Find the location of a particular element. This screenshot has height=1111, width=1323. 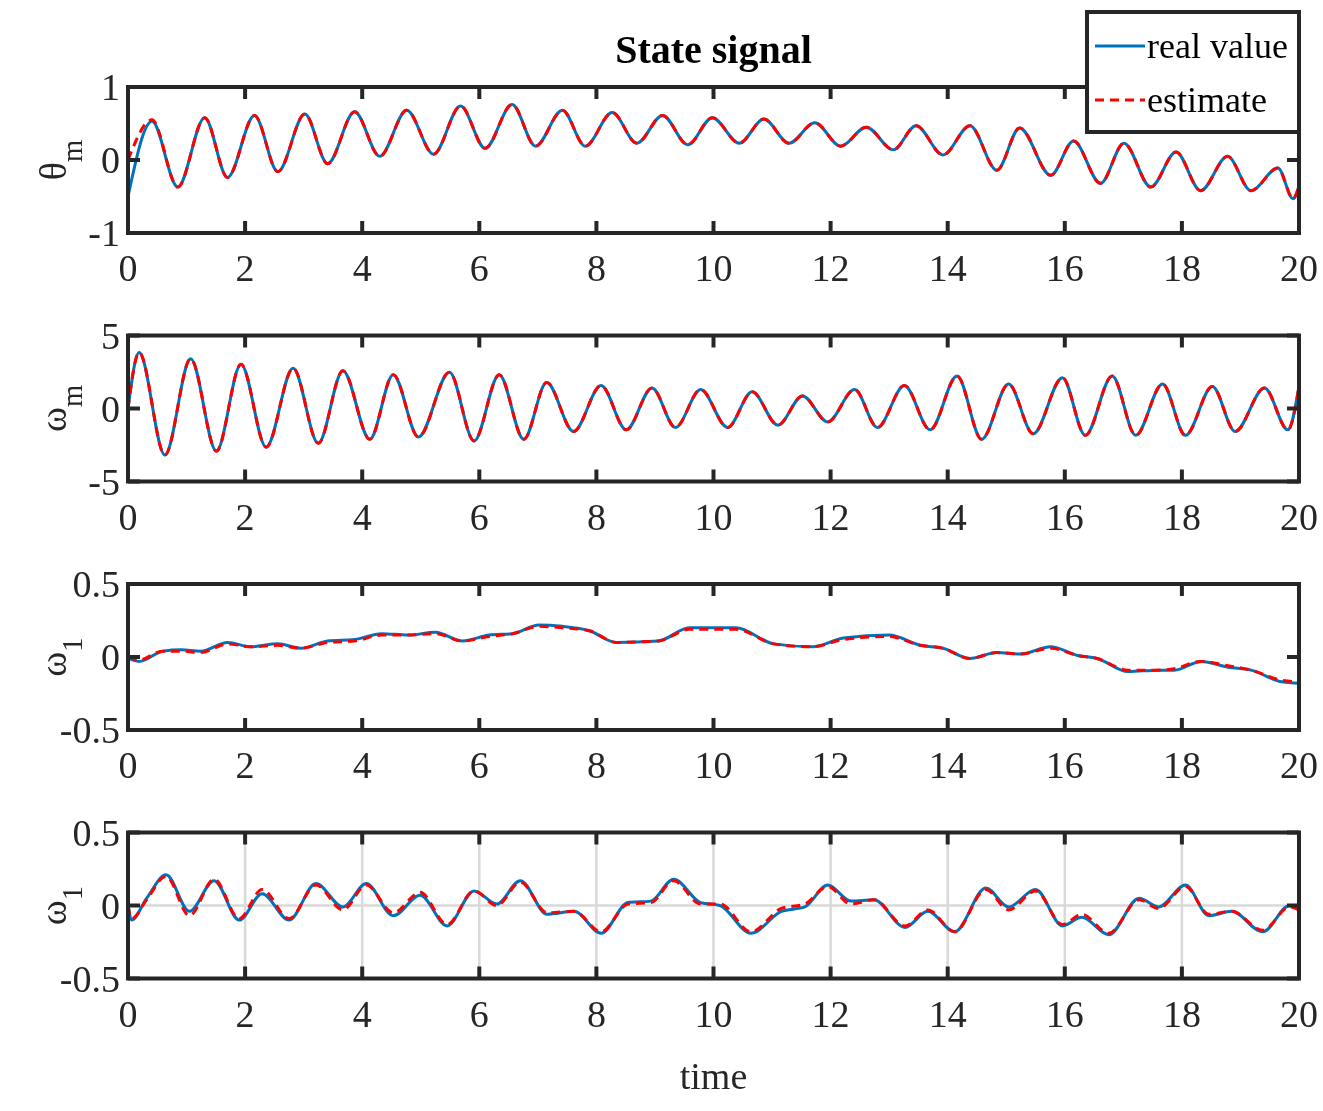

y-tick-label: 1 is located at coordinates (110, 87).